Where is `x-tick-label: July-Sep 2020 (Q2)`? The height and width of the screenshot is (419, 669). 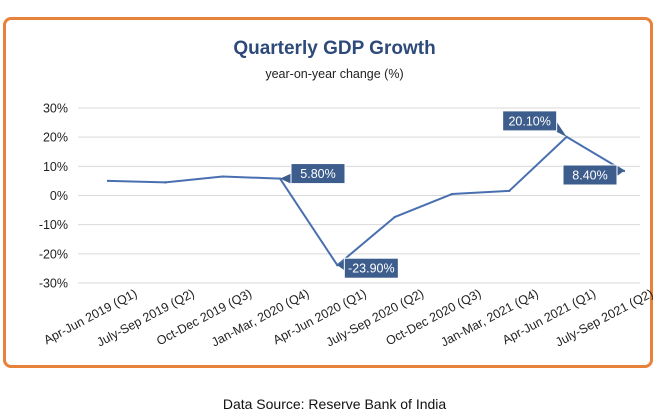
x-tick-label: July-Sep 2020 (Q2) is located at coordinates (375, 317).